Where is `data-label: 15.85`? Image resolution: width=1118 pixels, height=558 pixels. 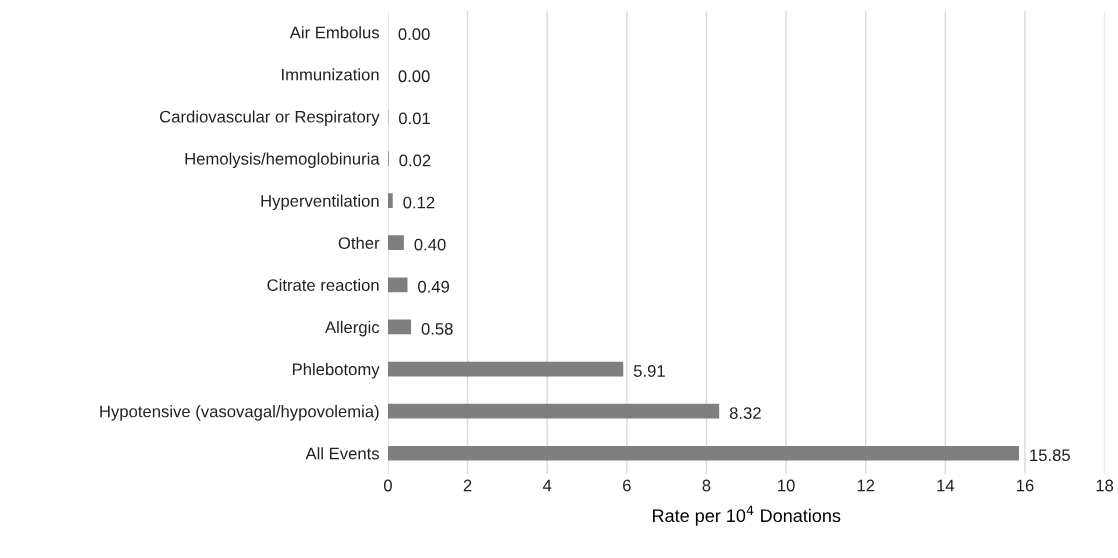 data-label: 15.85 is located at coordinates (1050, 455).